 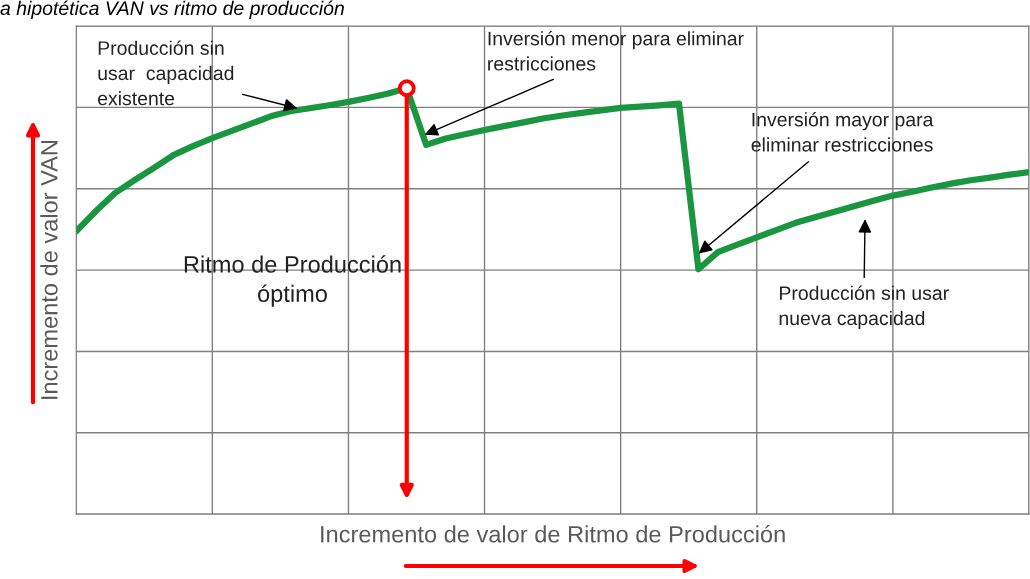 What do you see at coordinates (842, 131) in the screenshot?
I see `annotation: Inversión mayor para eliminar restricciones` at bounding box center [842, 131].